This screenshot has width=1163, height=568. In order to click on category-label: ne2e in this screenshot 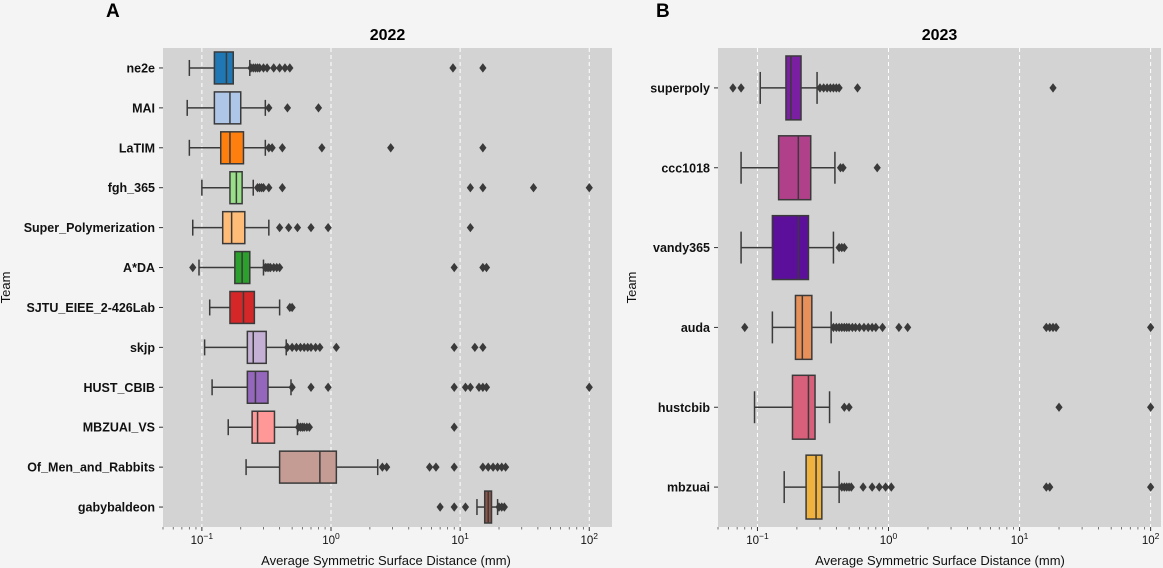, I will do `click(141, 68)`.